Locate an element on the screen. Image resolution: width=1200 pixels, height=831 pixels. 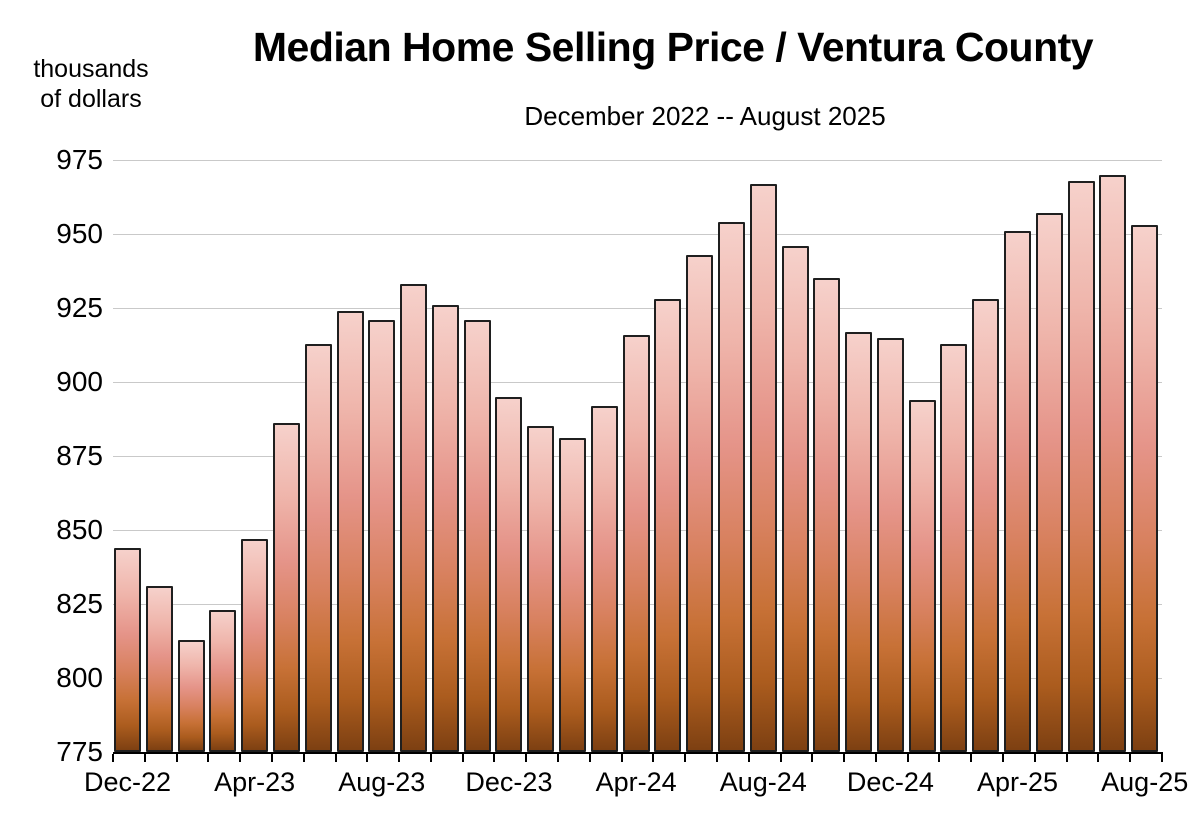
y-tick-label-900: 900 is located at coordinates (79, 381).